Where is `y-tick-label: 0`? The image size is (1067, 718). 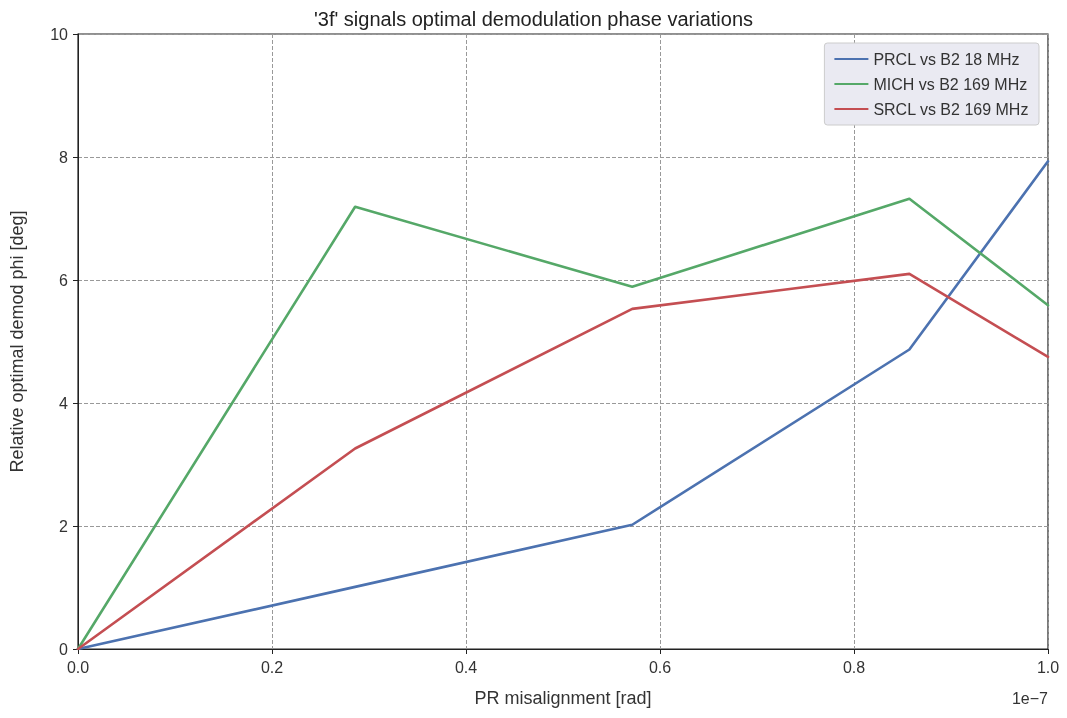
y-tick-label: 0 is located at coordinates (64, 649).